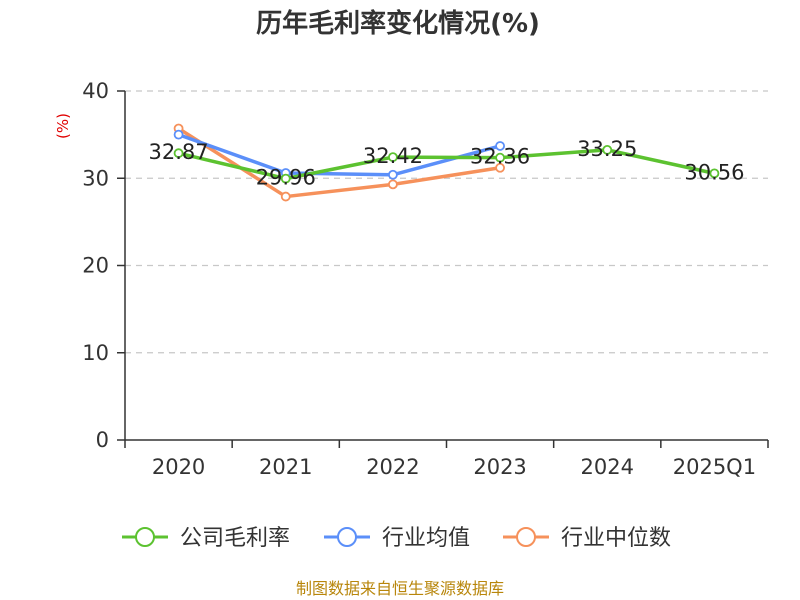  I want to click on data-label: 32.36, so click(500, 157).